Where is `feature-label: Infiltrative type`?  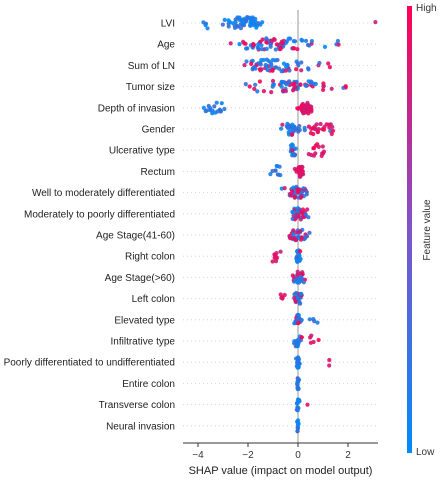
feature-label: Infiltrative type is located at coordinates (143, 342).